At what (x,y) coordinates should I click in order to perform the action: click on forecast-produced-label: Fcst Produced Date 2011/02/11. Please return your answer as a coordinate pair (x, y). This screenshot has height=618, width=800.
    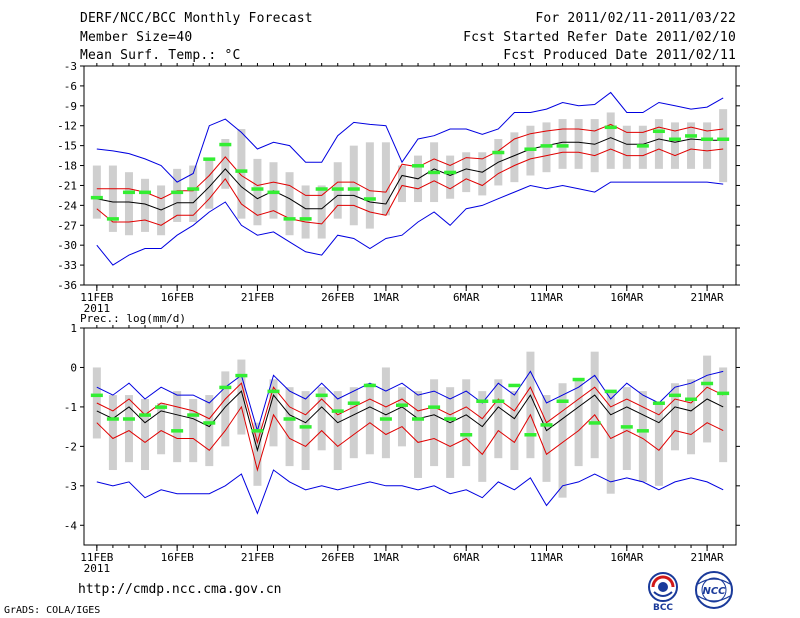
    Looking at the image, I should click on (619, 55).